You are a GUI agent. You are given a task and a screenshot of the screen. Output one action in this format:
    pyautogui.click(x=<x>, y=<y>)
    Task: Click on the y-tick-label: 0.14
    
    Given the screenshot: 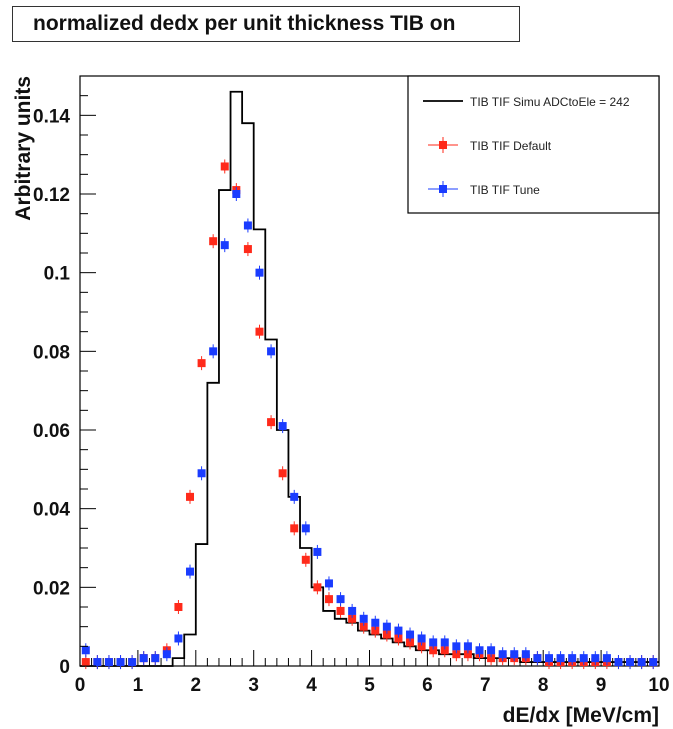 What is the action you would take?
    pyautogui.click(x=51, y=116)
    